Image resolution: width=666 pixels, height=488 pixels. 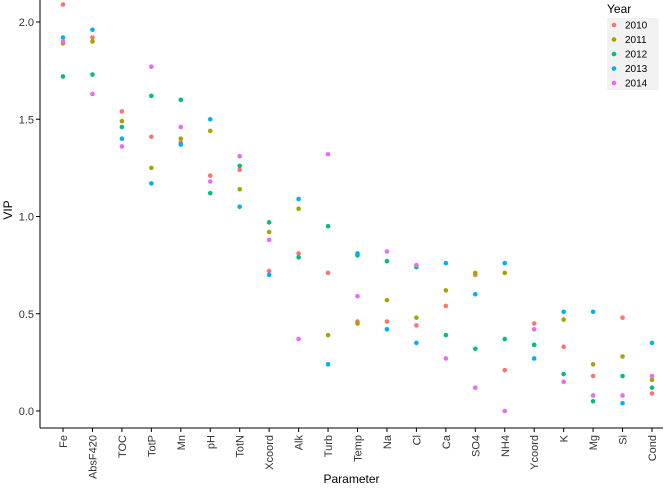 I want to click on x-tick-label: Ycoord, so click(x=535, y=452).